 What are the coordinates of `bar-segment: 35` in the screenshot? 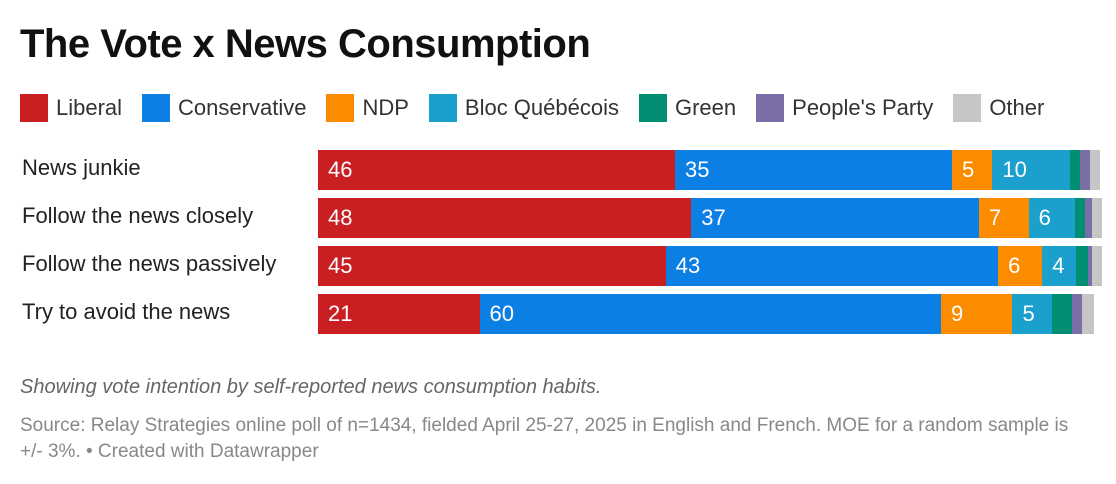 It's located at (813, 170).